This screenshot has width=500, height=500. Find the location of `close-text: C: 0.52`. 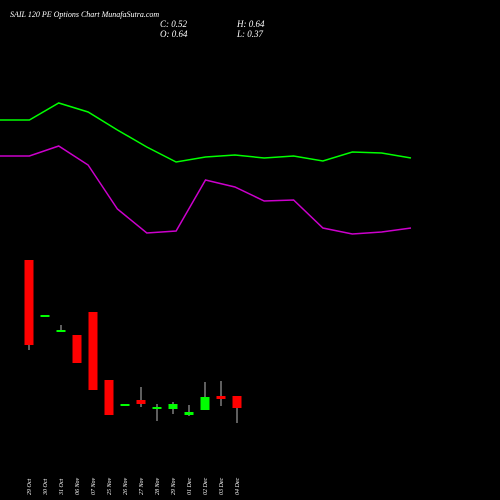

close-text: C: 0.52 is located at coordinates (174, 24).